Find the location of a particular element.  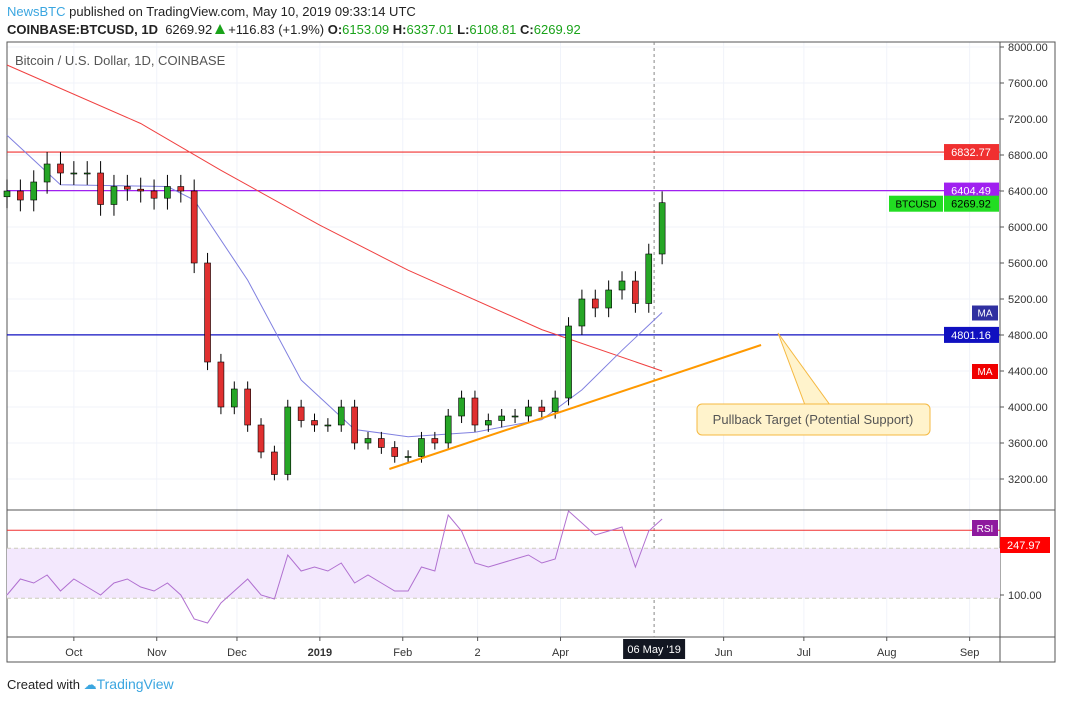

x-tick-label: Oct is located at coordinates (73, 653).